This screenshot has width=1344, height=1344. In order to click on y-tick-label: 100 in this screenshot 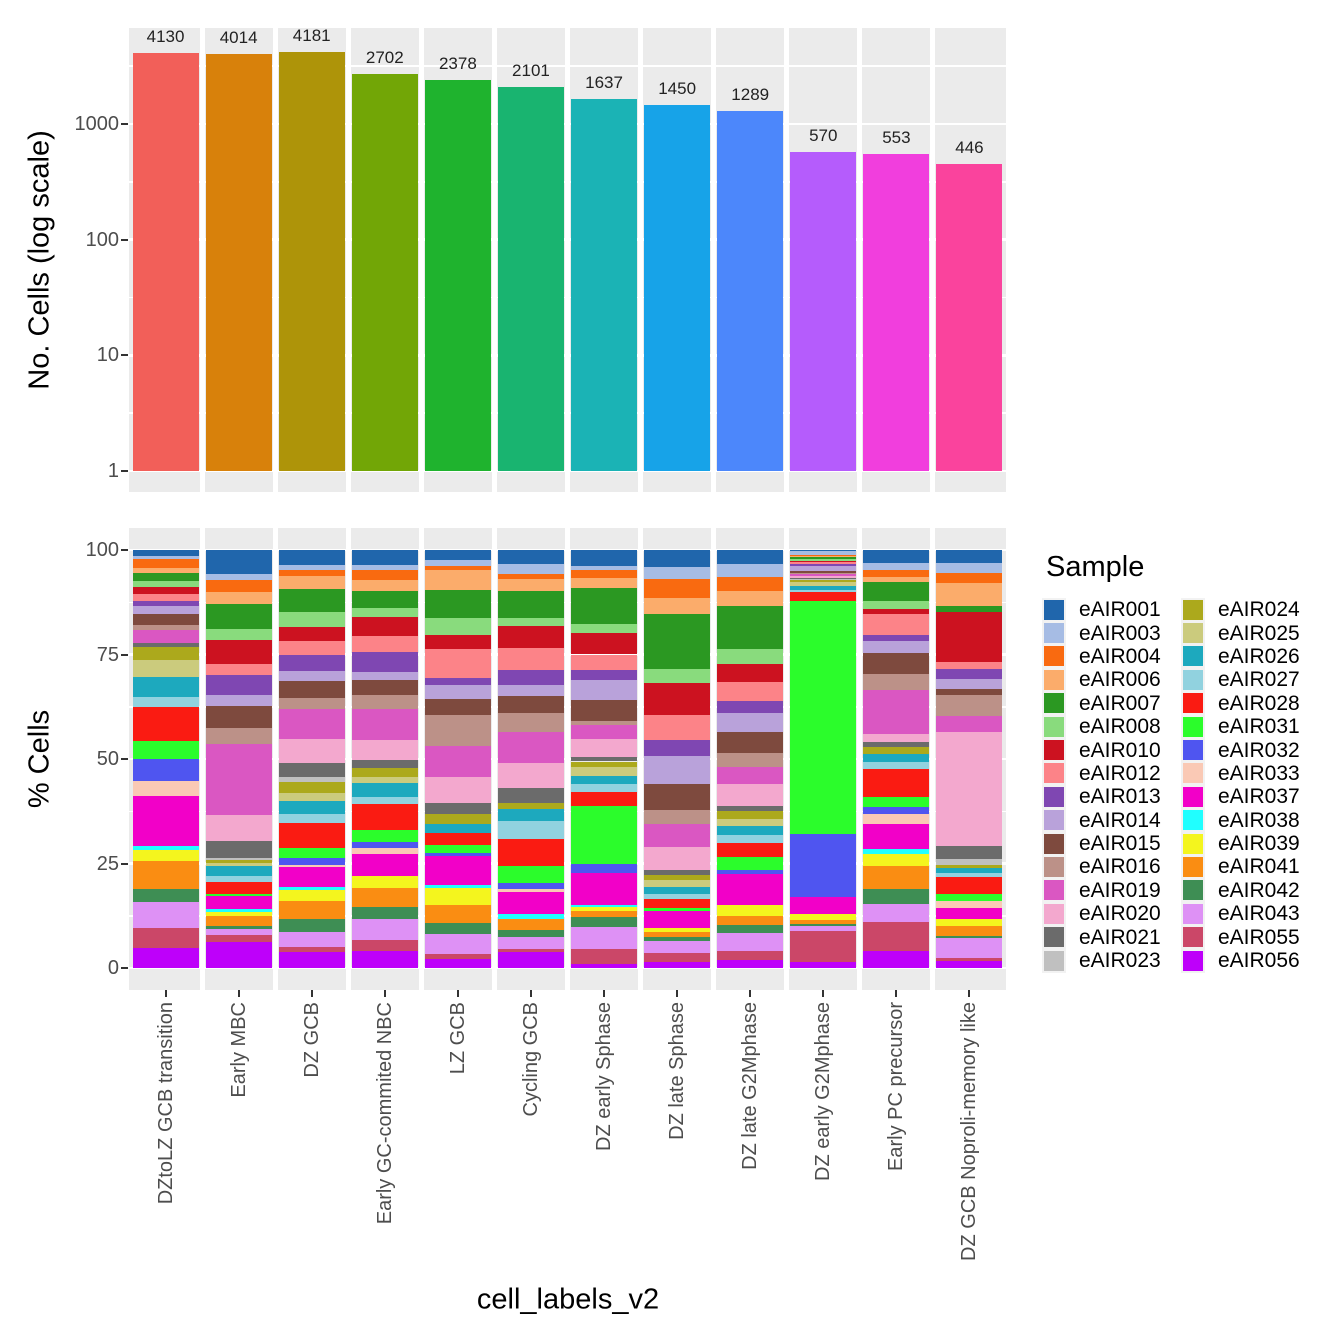, I will do `click(102, 550)`.